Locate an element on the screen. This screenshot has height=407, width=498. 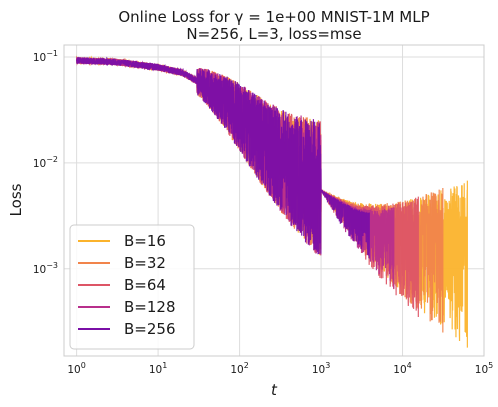
legend-label: B=64 is located at coordinates (145, 285).